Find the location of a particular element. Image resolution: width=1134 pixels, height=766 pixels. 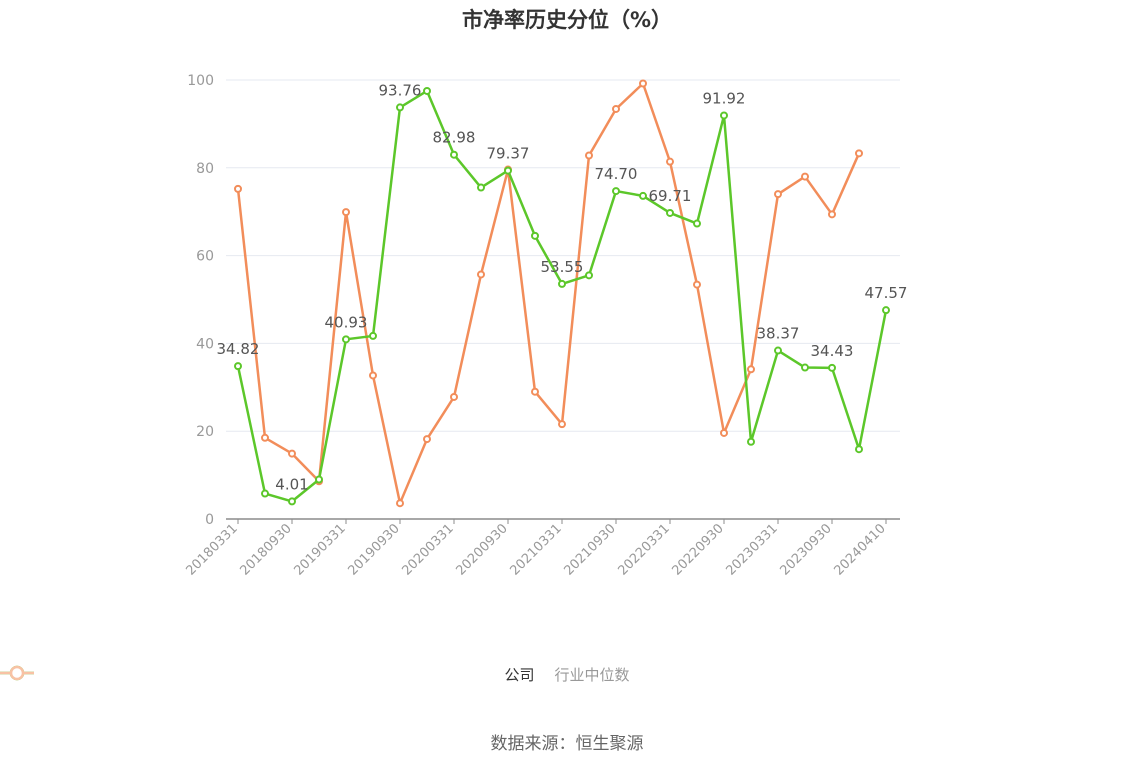

data-label-company: 34.43 is located at coordinates (832, 351).